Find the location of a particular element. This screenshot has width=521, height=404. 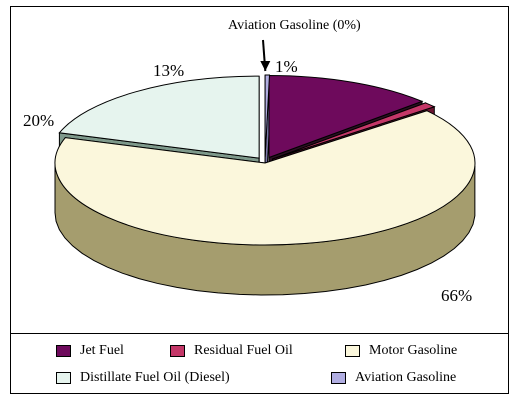

pct-label-residual-fuel-oil: 1% is located at coordinates (286, 66).